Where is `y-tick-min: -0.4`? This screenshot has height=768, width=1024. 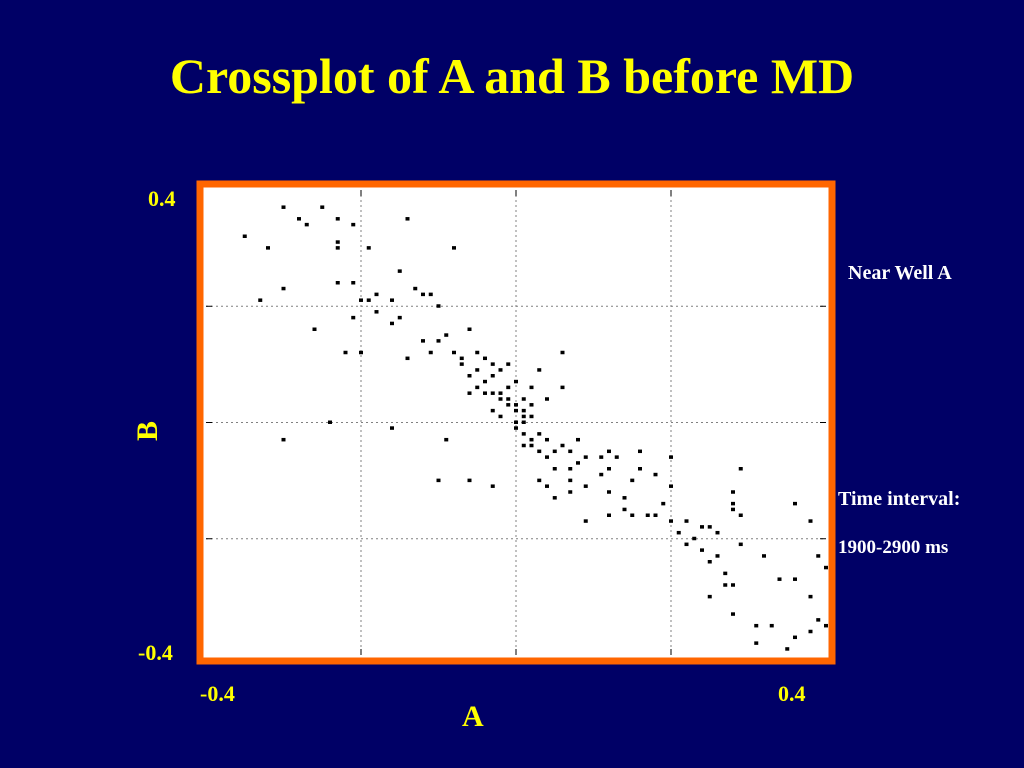
y-tick-min: -0.4 is located at coordinates (155, 652).